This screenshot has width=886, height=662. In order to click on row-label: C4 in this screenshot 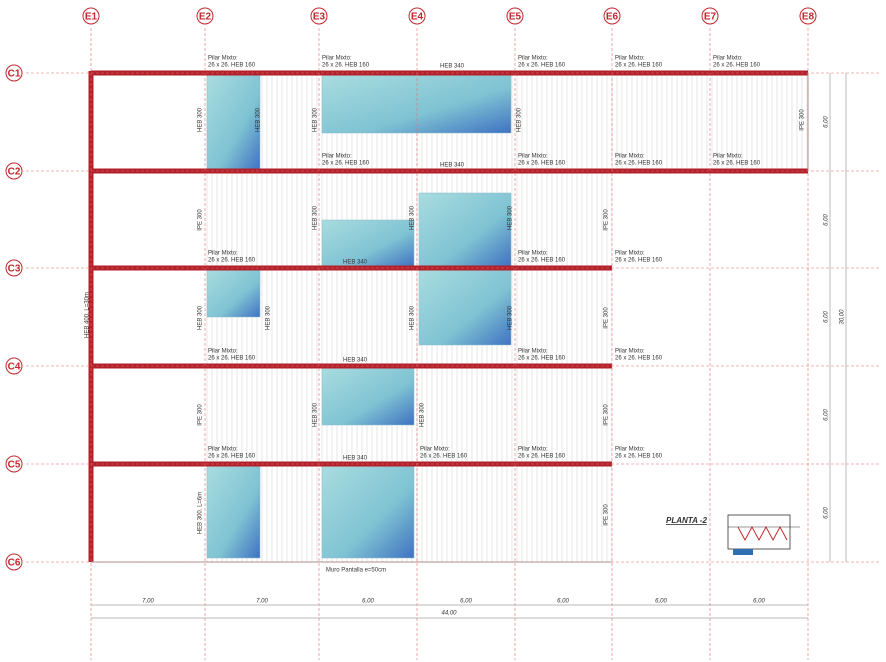, I will do `click(14, 367)`.